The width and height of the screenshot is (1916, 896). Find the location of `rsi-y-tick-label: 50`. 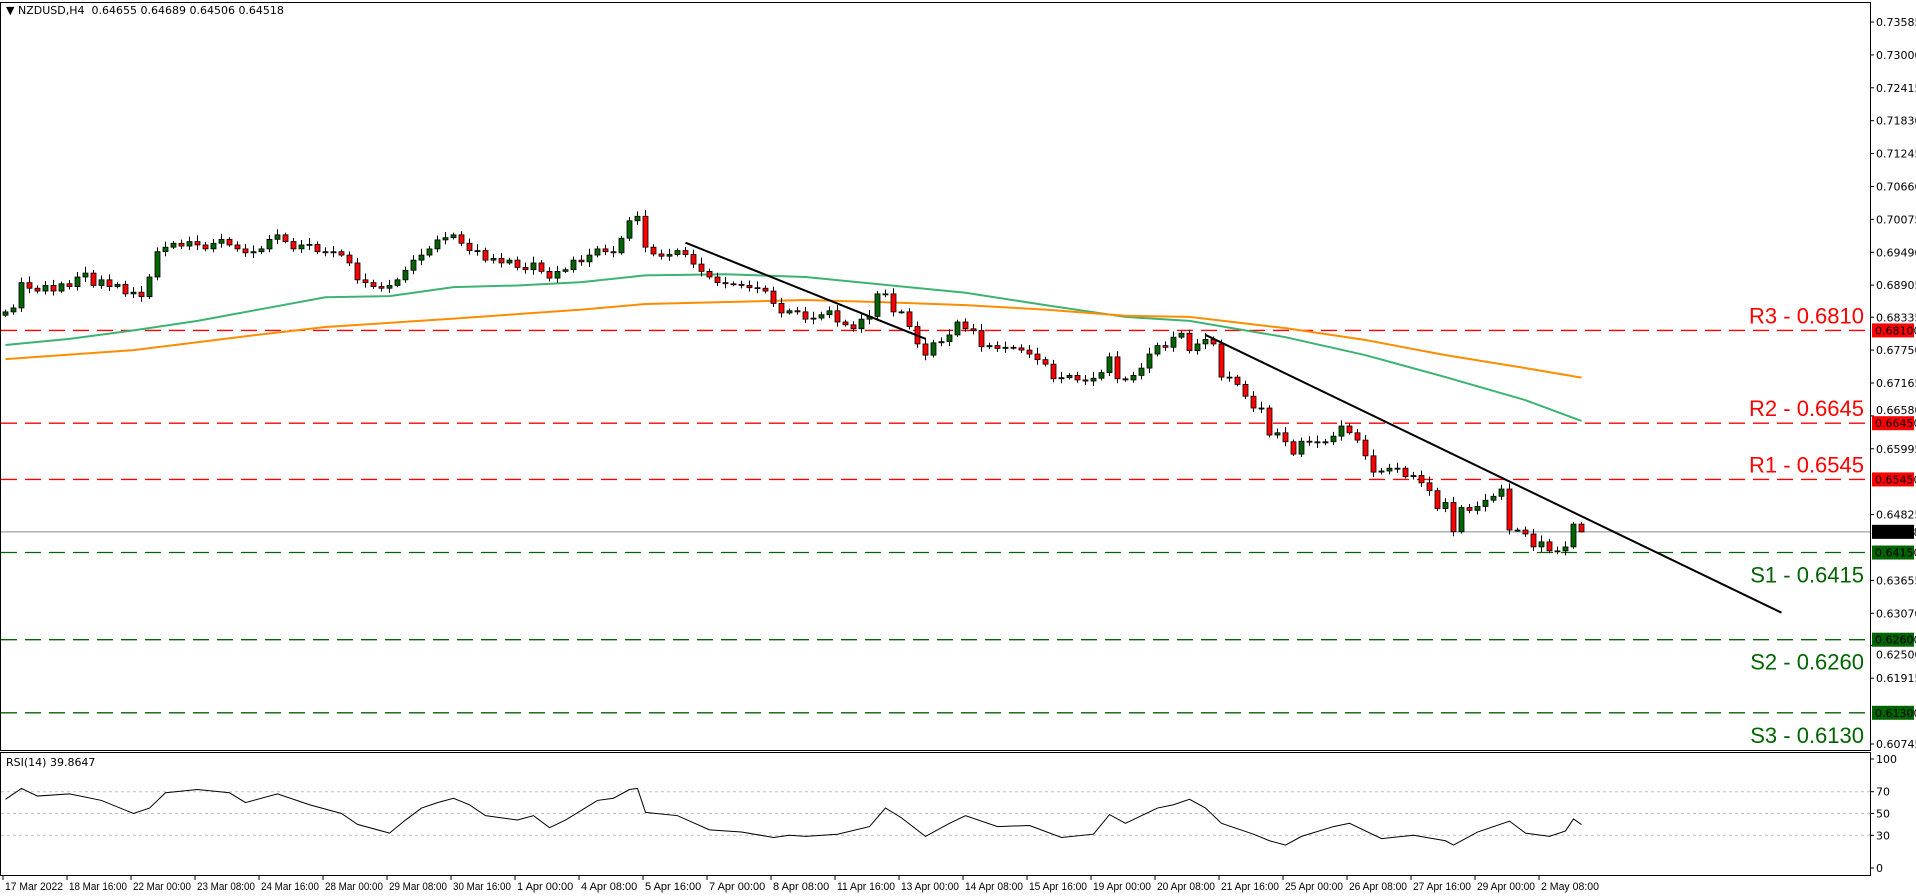

rsi-y-tick-label: 50 is located at coordinates (1883, 814).